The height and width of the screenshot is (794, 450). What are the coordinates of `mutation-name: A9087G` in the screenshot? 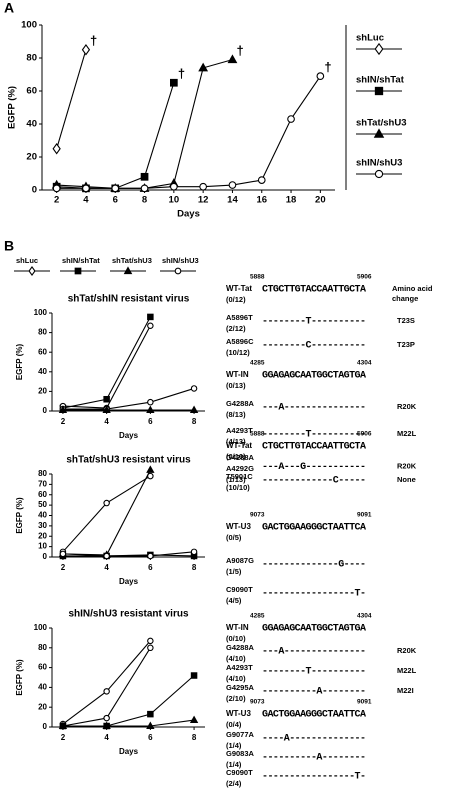 It's located at (240, 560).